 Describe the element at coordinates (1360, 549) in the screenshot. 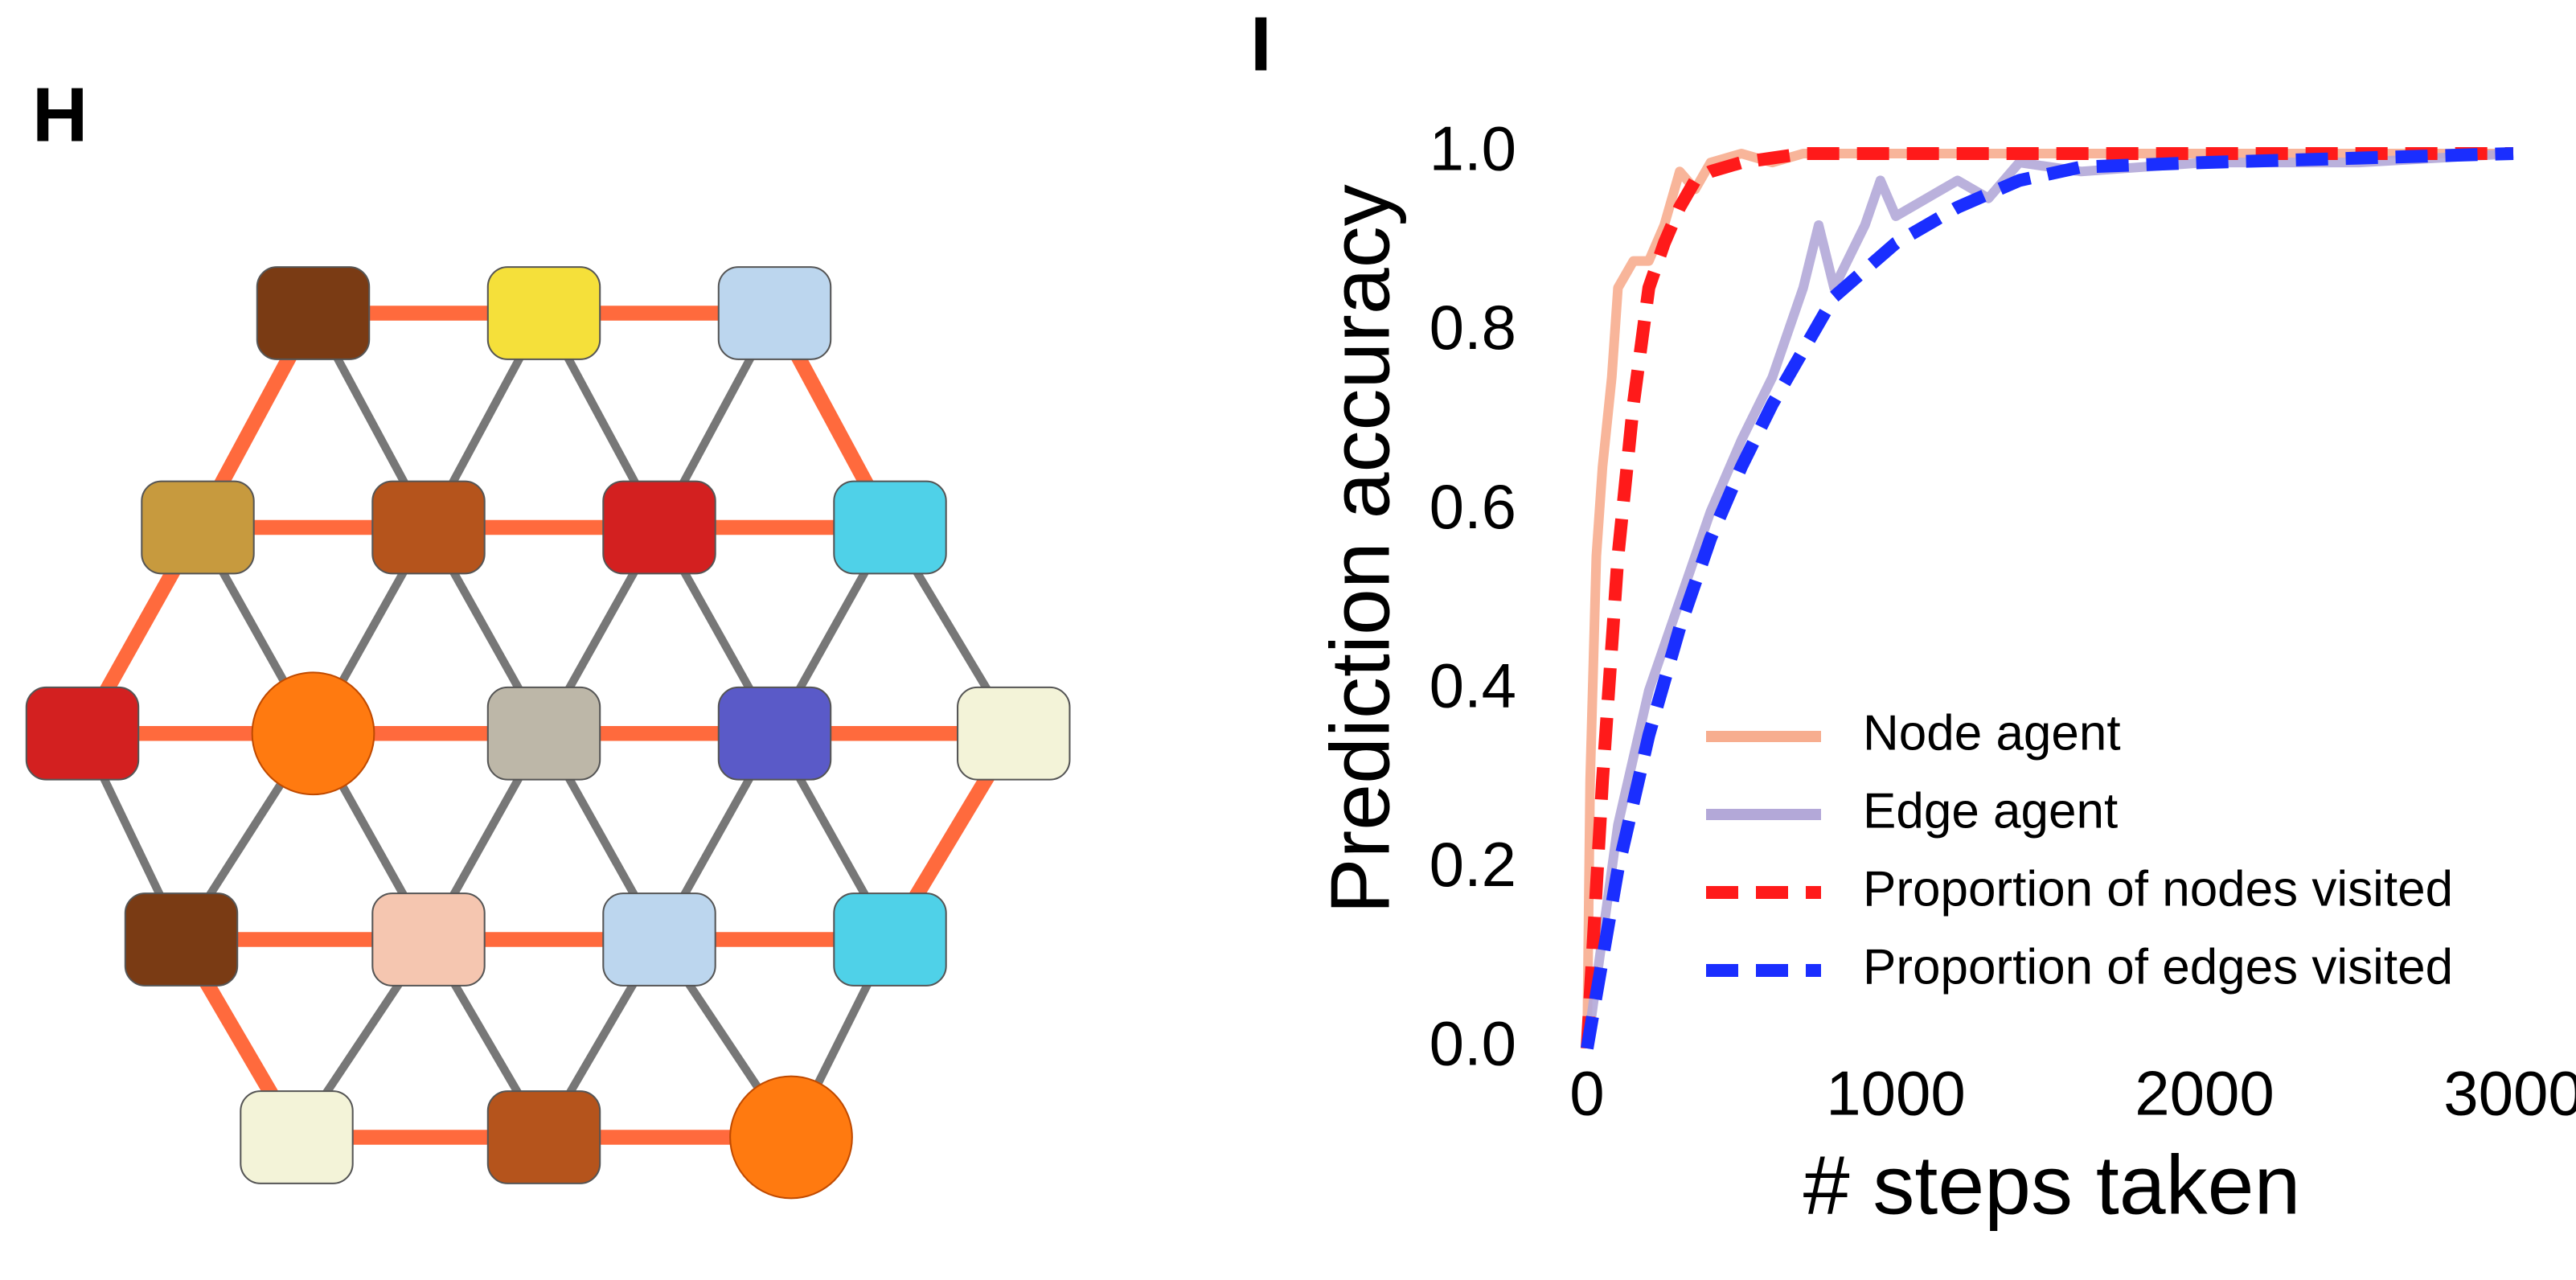

I see `y-axis-label: Prediction accuracy` at that location.